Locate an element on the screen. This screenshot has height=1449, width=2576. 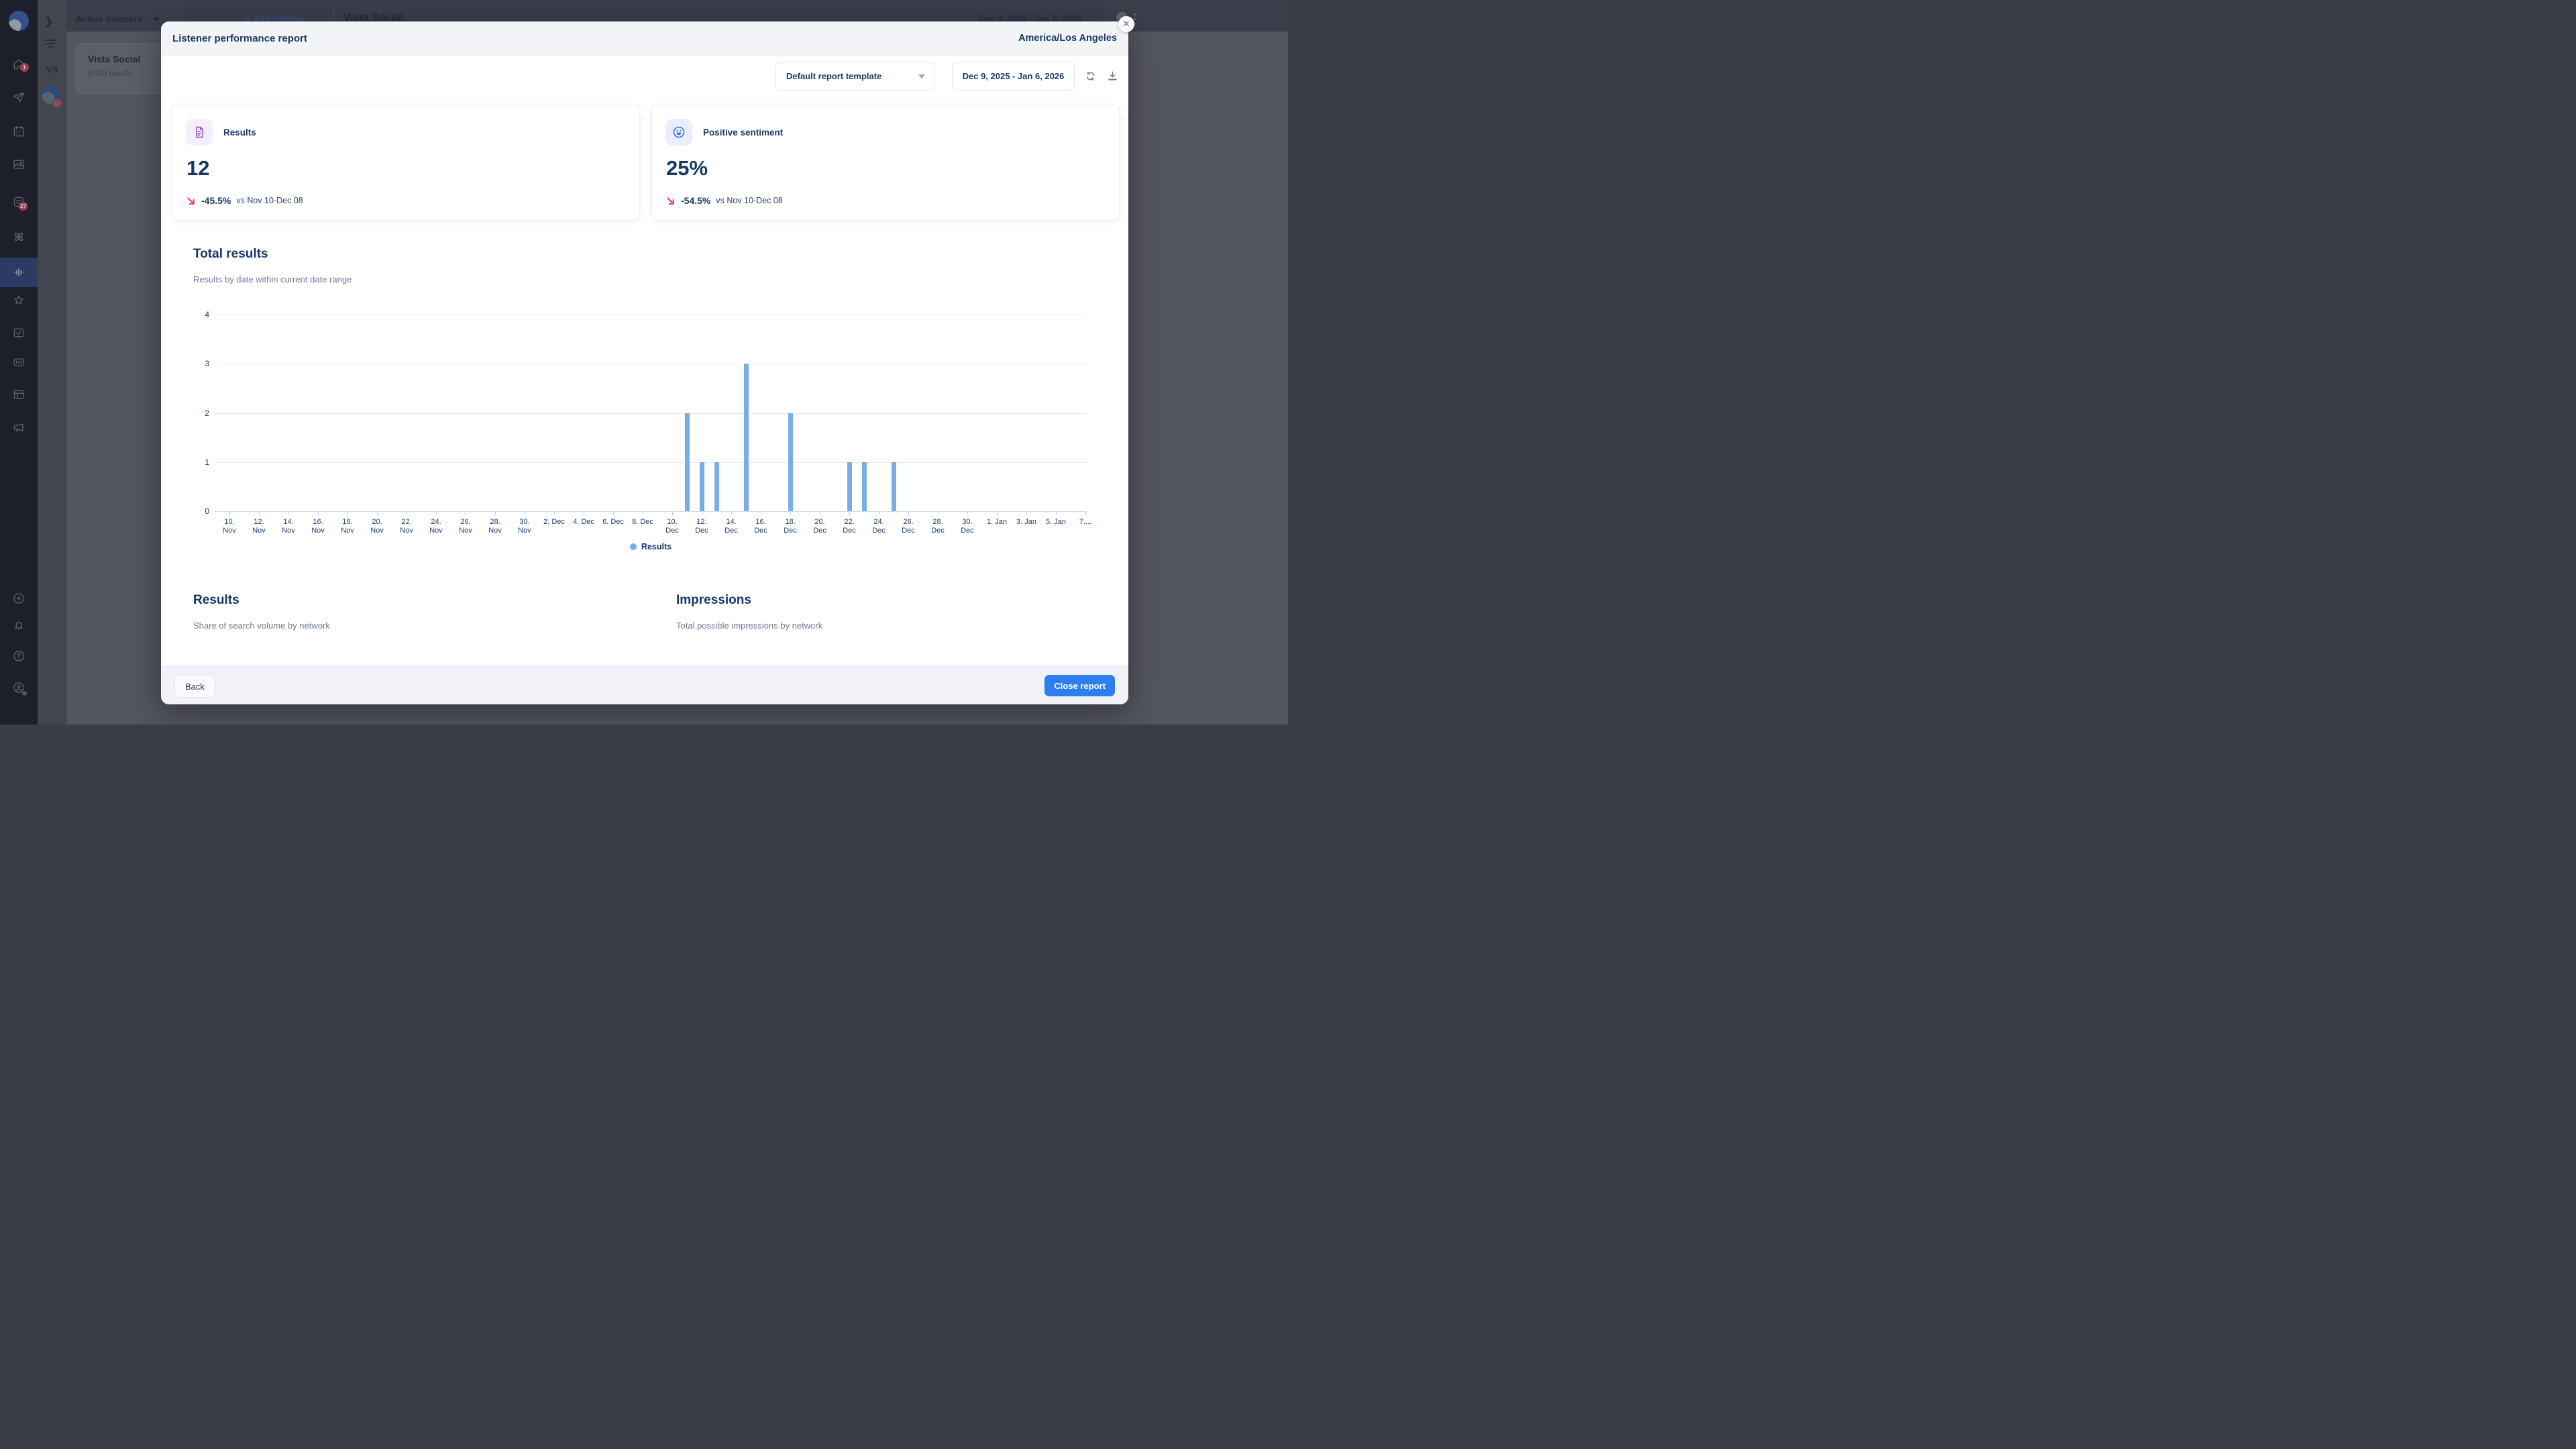
stat-value: 25% is located at coordinates (687, 168).